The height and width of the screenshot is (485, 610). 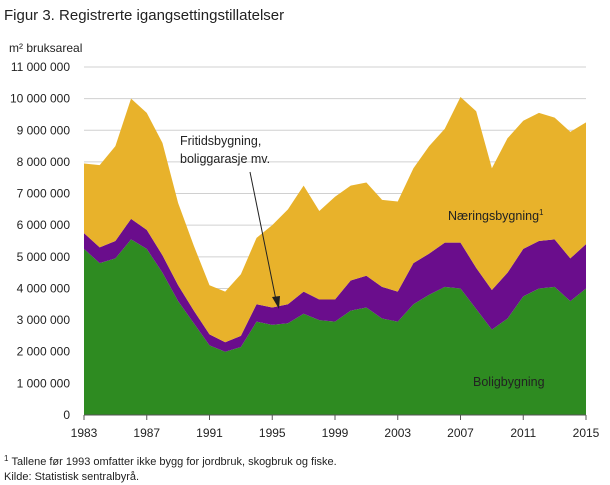 What do you see at coordinates (44, 130) in the screenshot?
I see `y-tick-label: 9 000 000` at bounding box center [44, 130].